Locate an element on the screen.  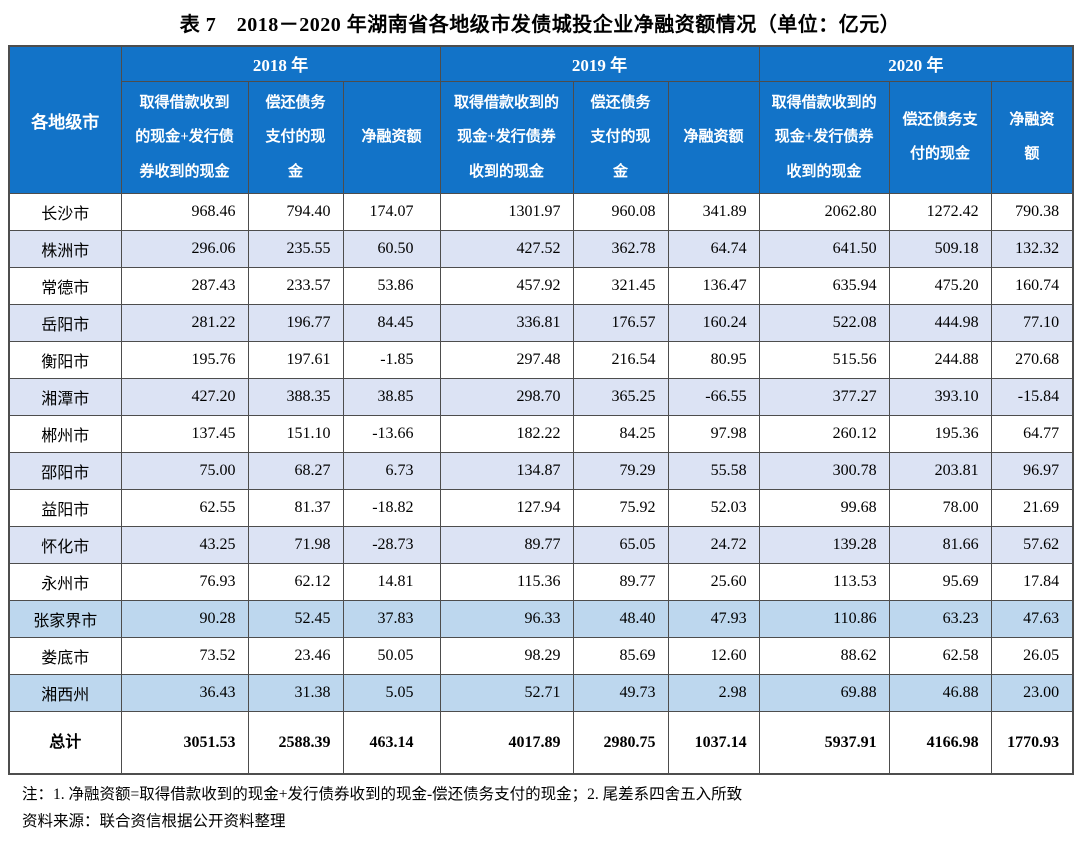
value-cell-2020-net: 21.69 is located at coordinates (1032, 508).